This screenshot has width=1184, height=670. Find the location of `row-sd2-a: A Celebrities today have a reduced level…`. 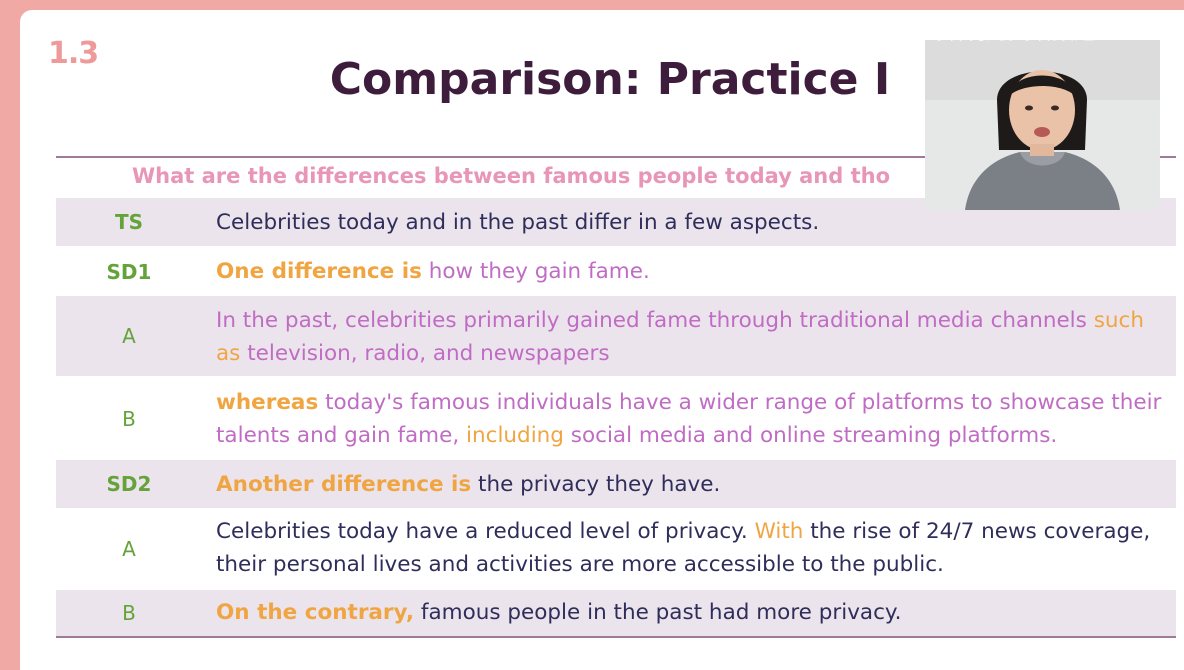

row-sd2-a: A Celebrities today have a reduced level… is located at coordinates (616, 550).